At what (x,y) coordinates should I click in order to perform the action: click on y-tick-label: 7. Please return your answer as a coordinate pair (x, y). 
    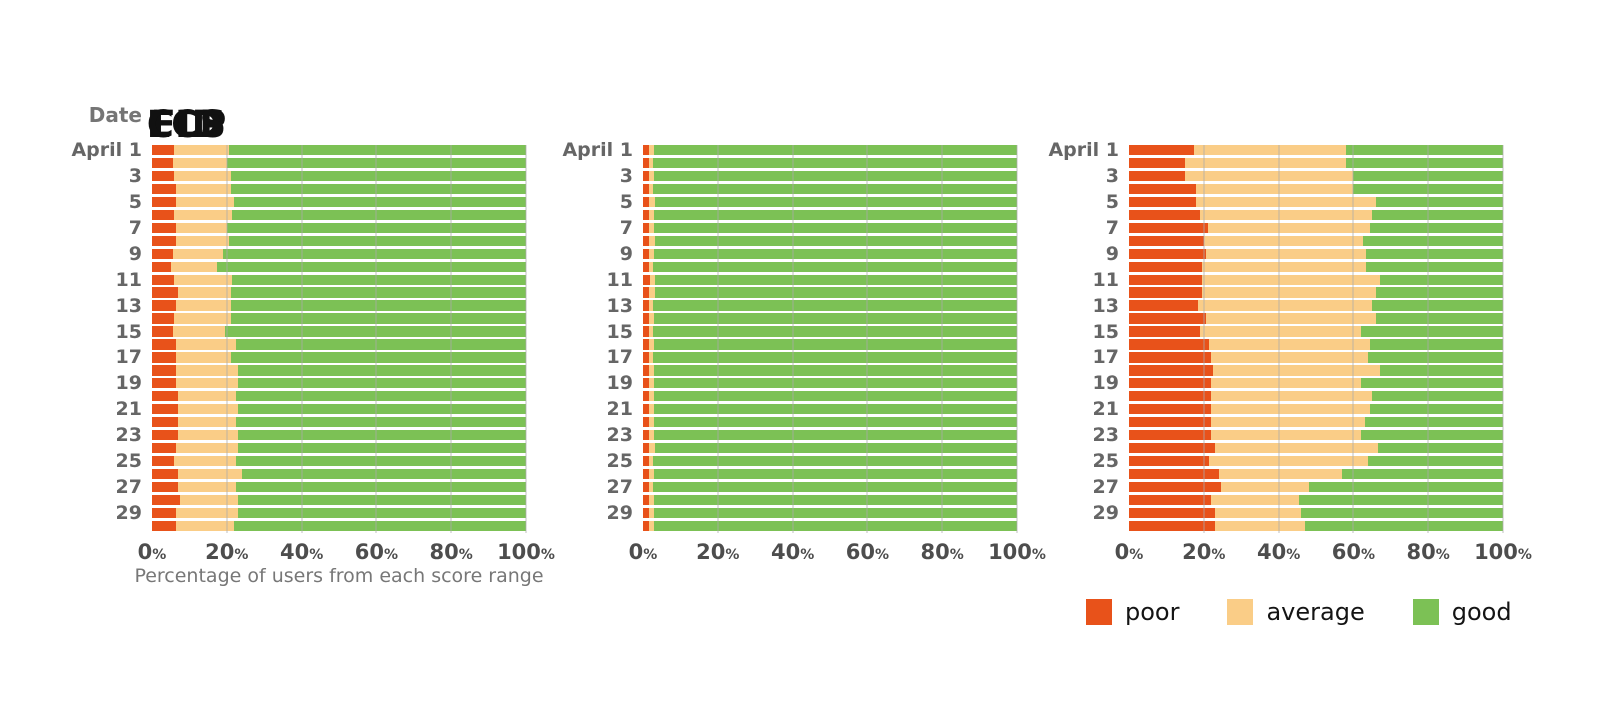
    Looking at the image, I should click on (135, 227).